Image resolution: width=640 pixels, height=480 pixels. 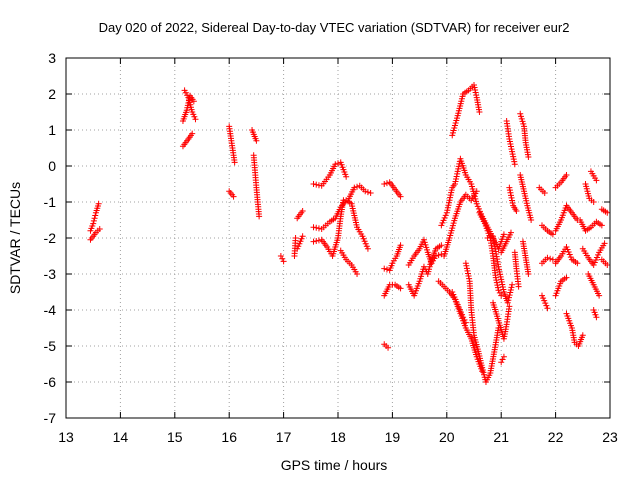 What do you see at coordinates (50, 238) in the screenshot?
I see `y-tick-label: -2` at bounding box center [50, 238].